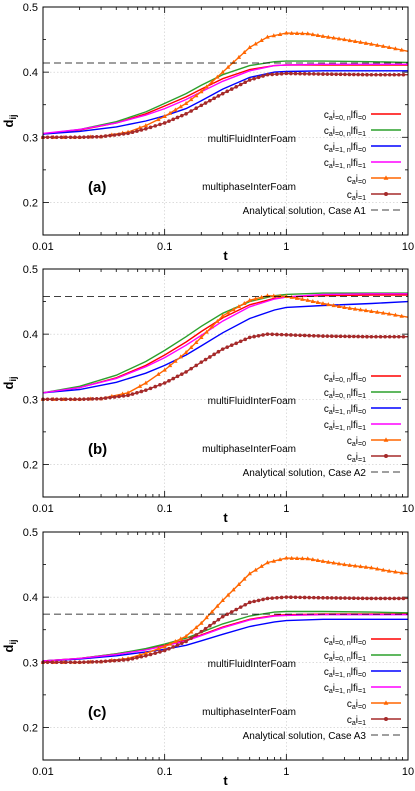  I want to click on legend-label: cai=0, nlfi=0, so click(345, 378).